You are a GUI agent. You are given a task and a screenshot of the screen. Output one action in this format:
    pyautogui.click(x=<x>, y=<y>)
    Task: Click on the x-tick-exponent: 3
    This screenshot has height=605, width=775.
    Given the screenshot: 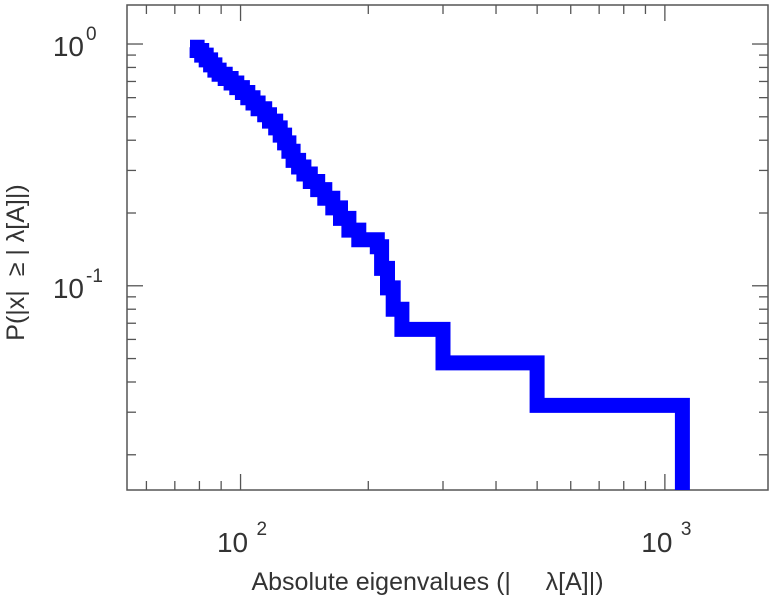 What is the action you would take?
    pyautogui.click(x=686, y=529)
    